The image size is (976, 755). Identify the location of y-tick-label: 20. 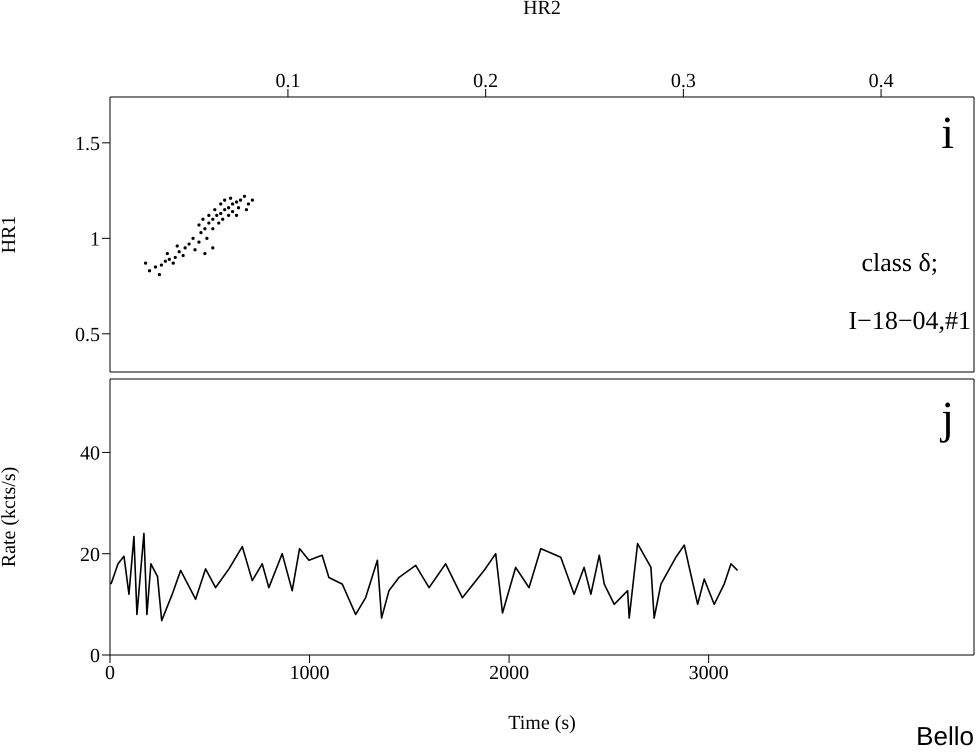
(90, 555).